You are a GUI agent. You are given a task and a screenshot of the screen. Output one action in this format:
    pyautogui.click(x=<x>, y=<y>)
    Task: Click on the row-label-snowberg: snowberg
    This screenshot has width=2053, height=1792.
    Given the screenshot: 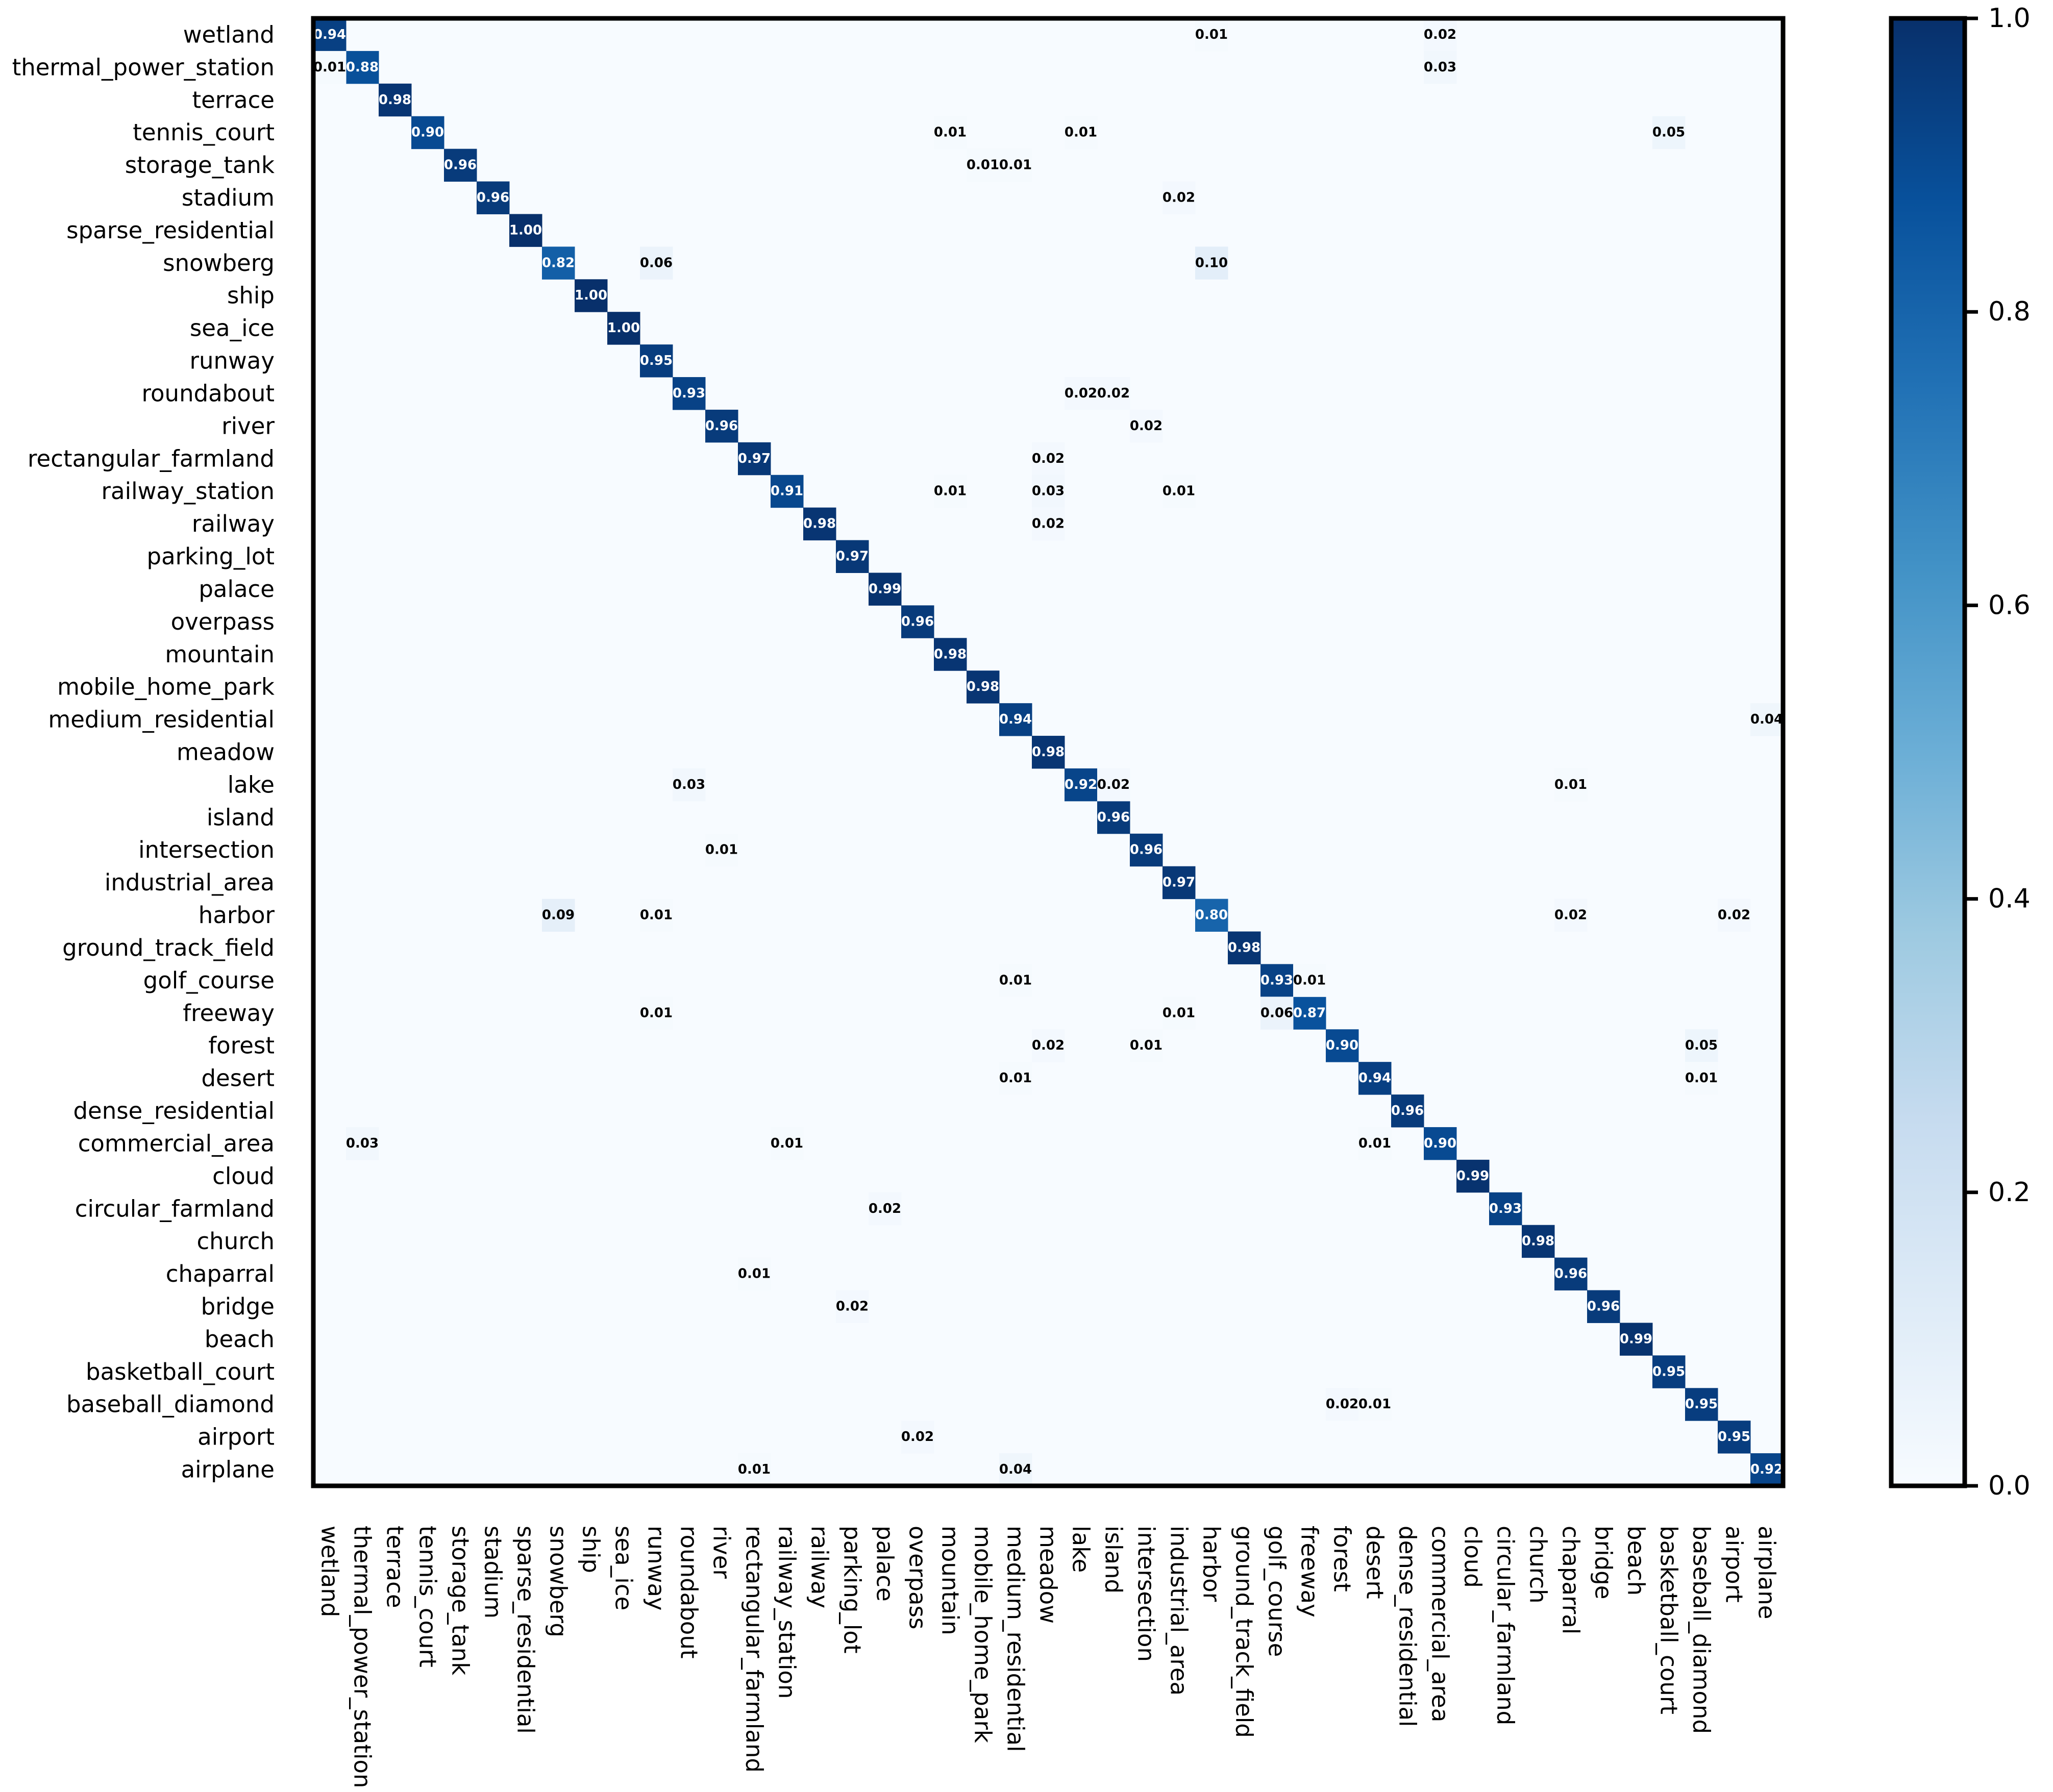 What is the action you would take?
    pyautogui.click(x=219, y=264)
    